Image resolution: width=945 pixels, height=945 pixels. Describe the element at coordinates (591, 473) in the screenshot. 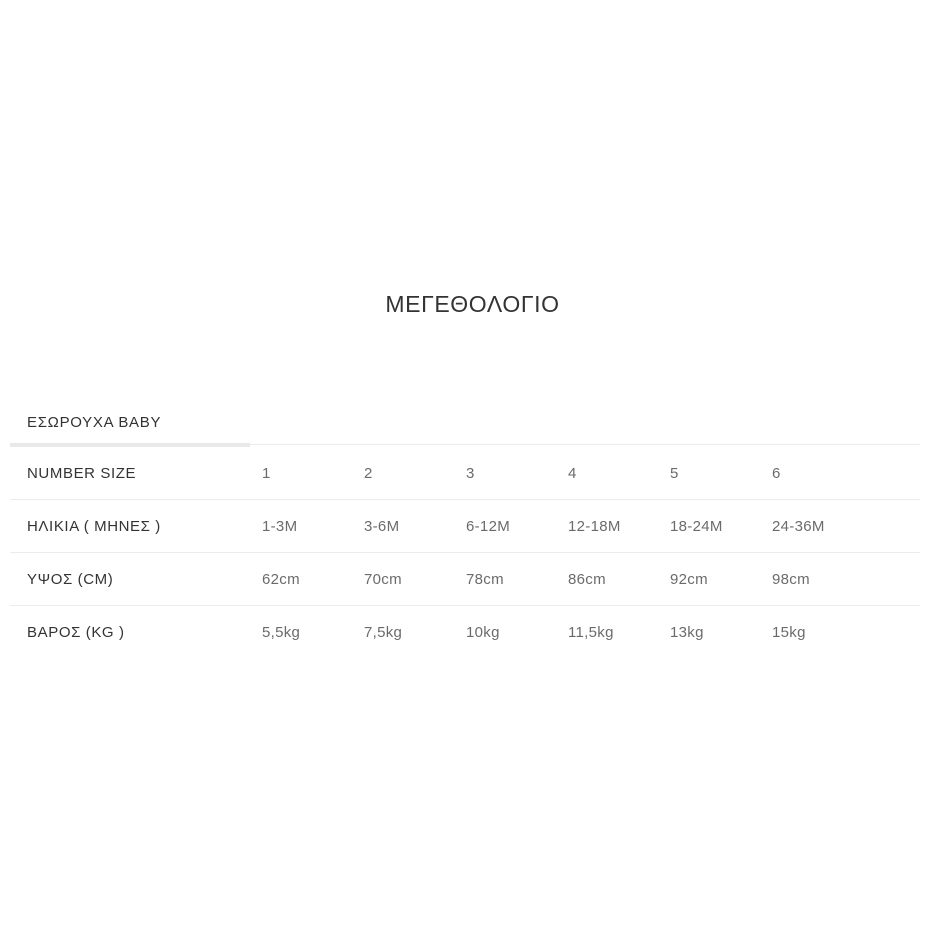

I see `row-cells: 1 2 3 4 5 6` at that location.